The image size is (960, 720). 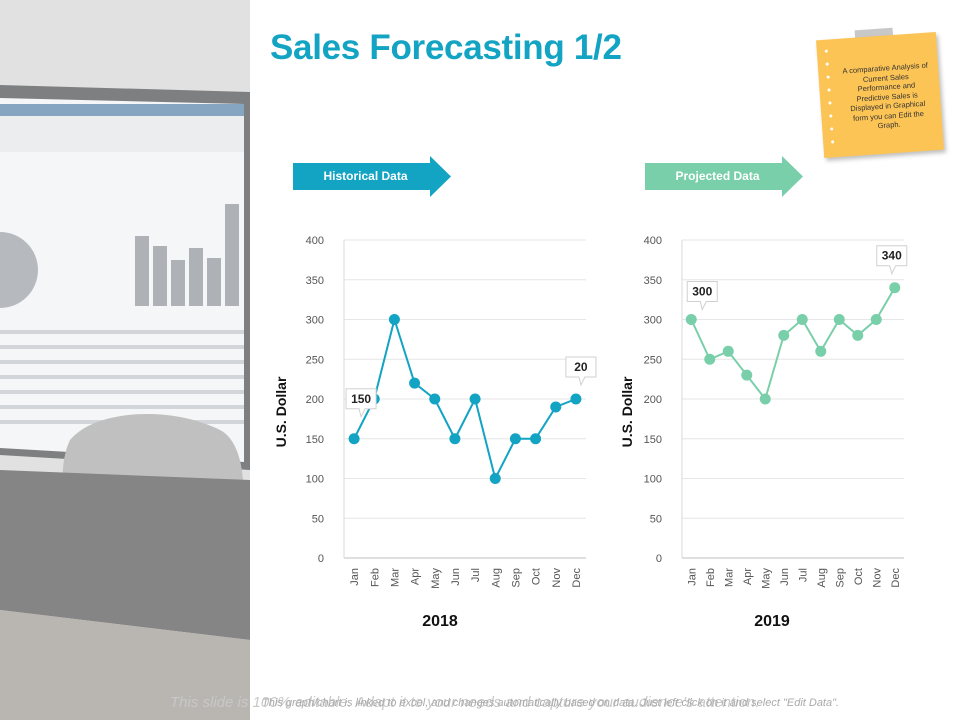 I want to click on historical-data-arrow, so click(x=372, y=176).